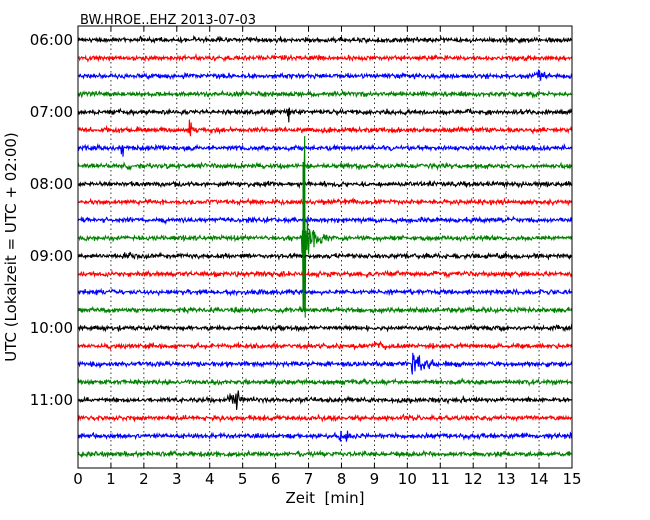  Describe the element at coordinates (473, 479) in the screenshot. I see `x-tick-label-12: 12` at that location.